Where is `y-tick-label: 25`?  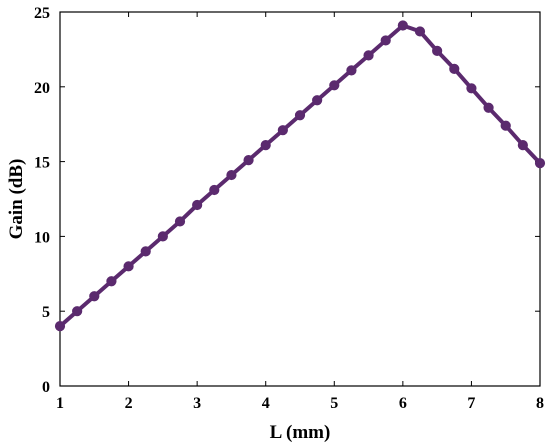
y-tick-label: 25 is located at coordinates (42, 13).